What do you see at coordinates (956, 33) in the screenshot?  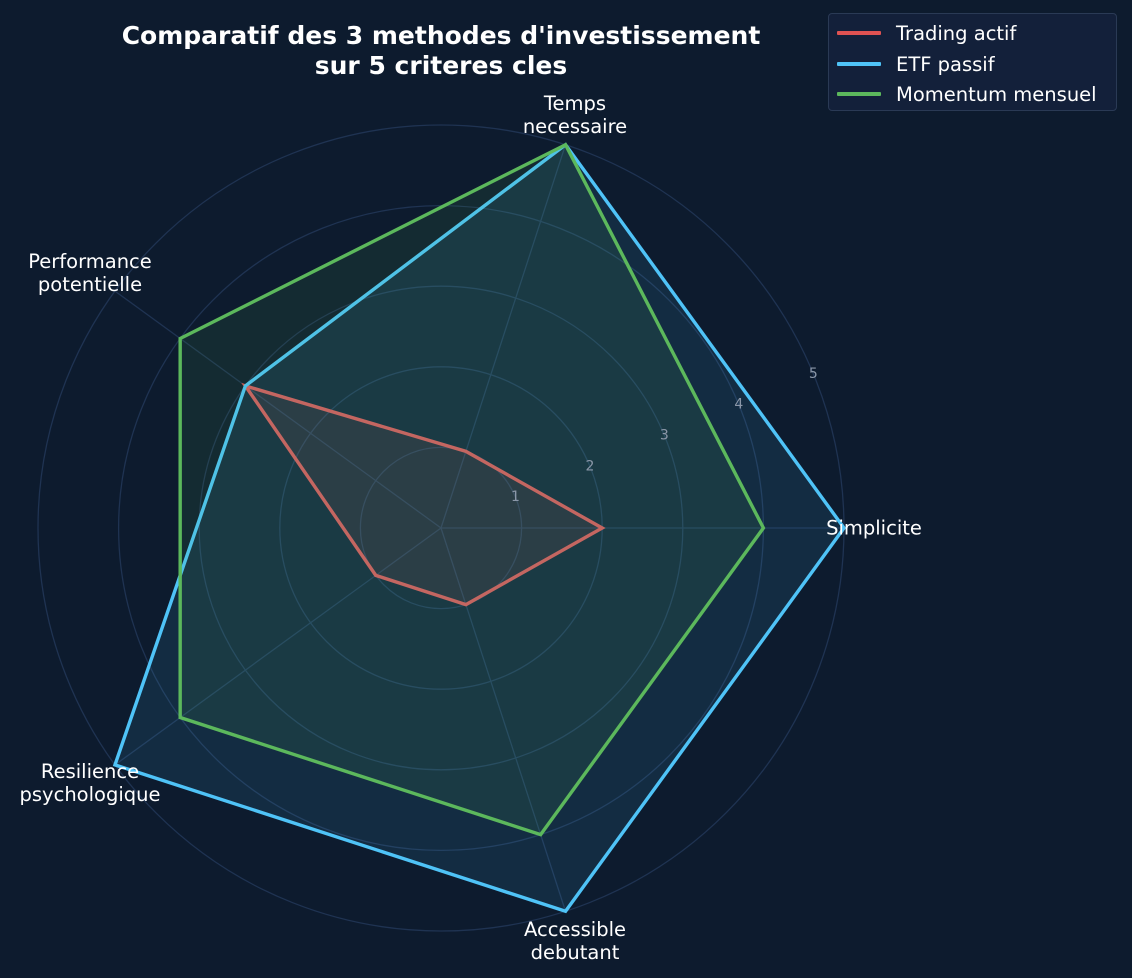 I see `legend-label-trading-actif: Trading actif` at bounding box center [956, 33].